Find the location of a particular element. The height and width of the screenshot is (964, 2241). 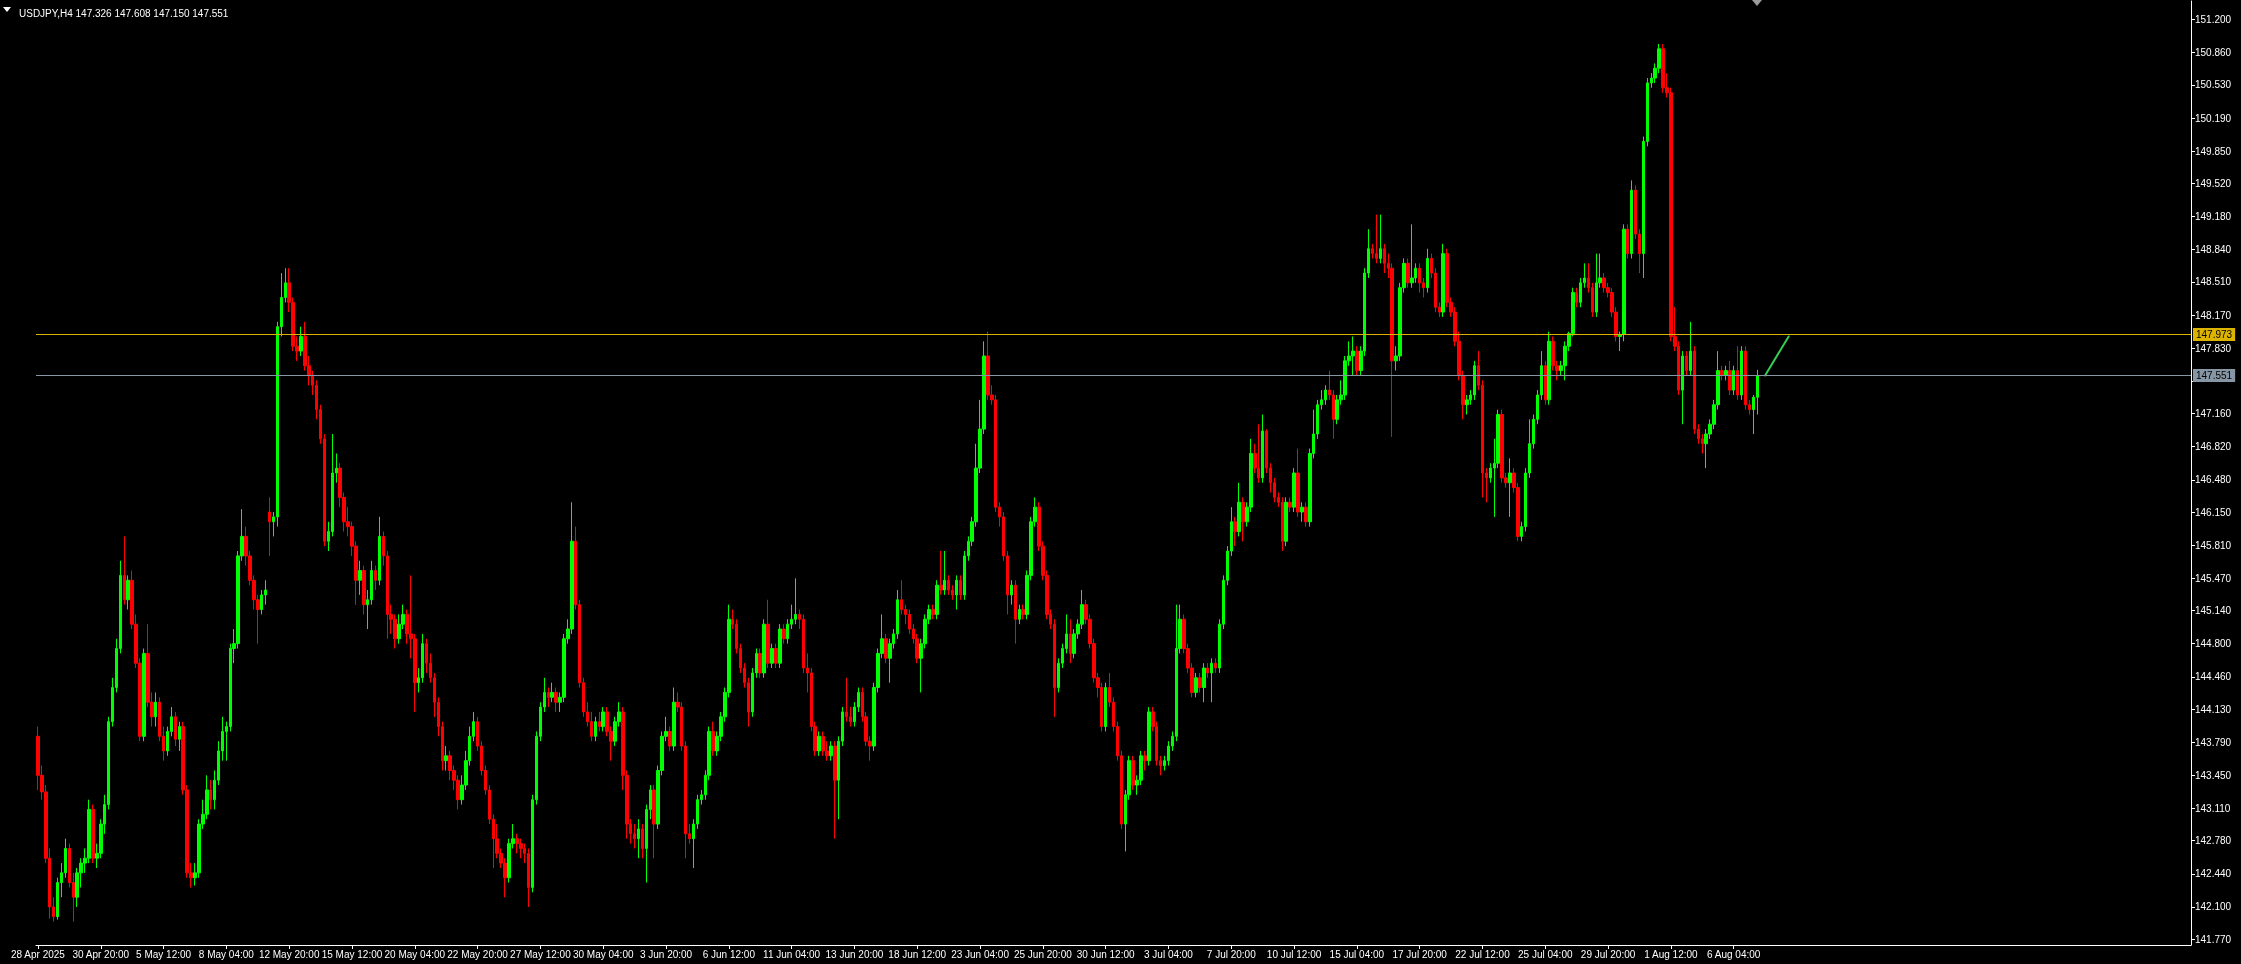

x-tick-label: 8 May 04:00 is located at coordinates (226, 954).